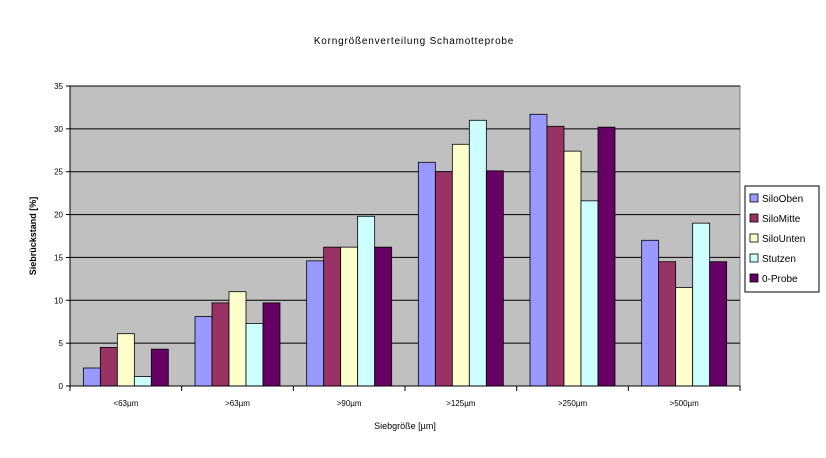 The height and width of the screenshot is (458, 826). I want to click on x-tick-label: <63µm, so click(125, 403).